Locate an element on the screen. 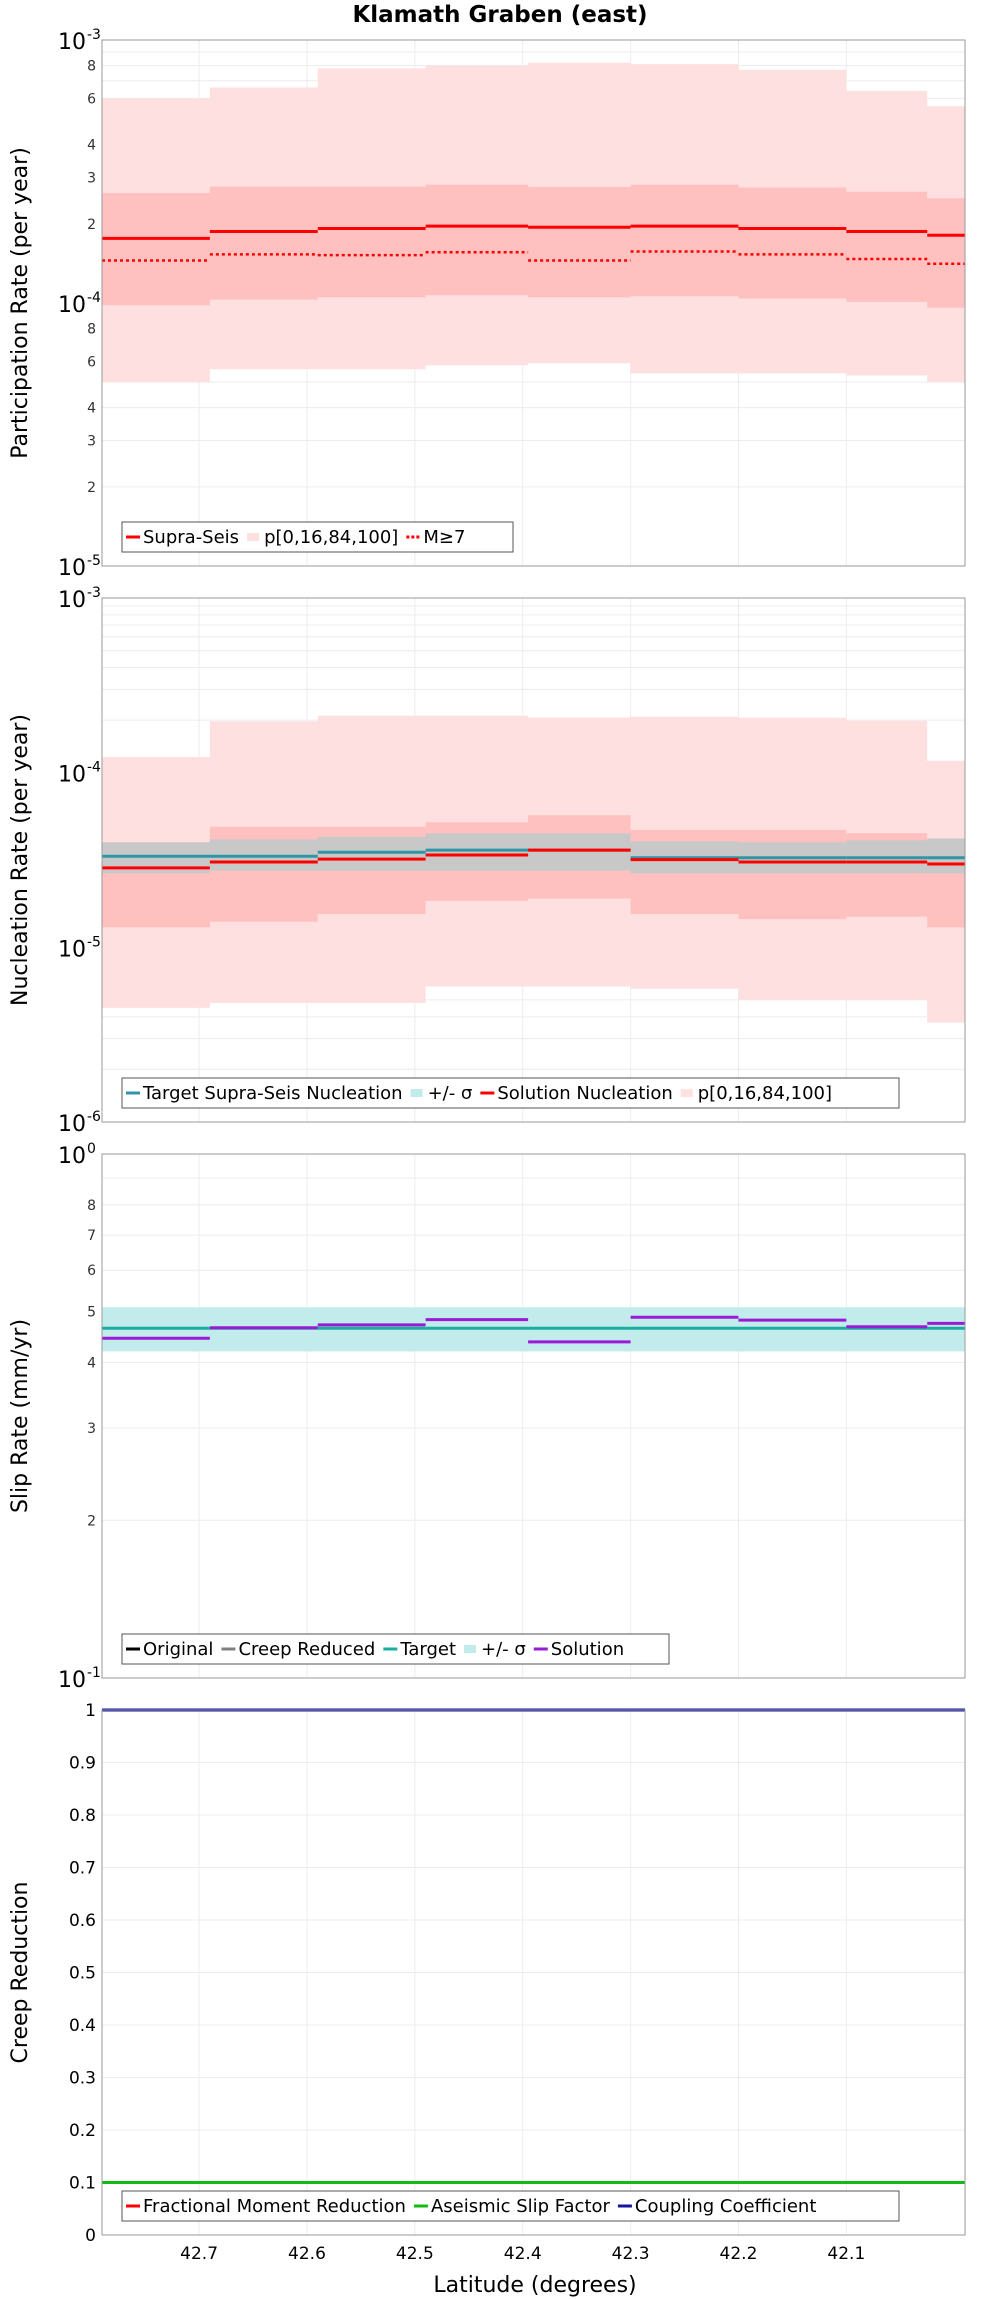 The image size is (1000, 2300). y-tick-label: 5 is located at coordinates (91, 1313).